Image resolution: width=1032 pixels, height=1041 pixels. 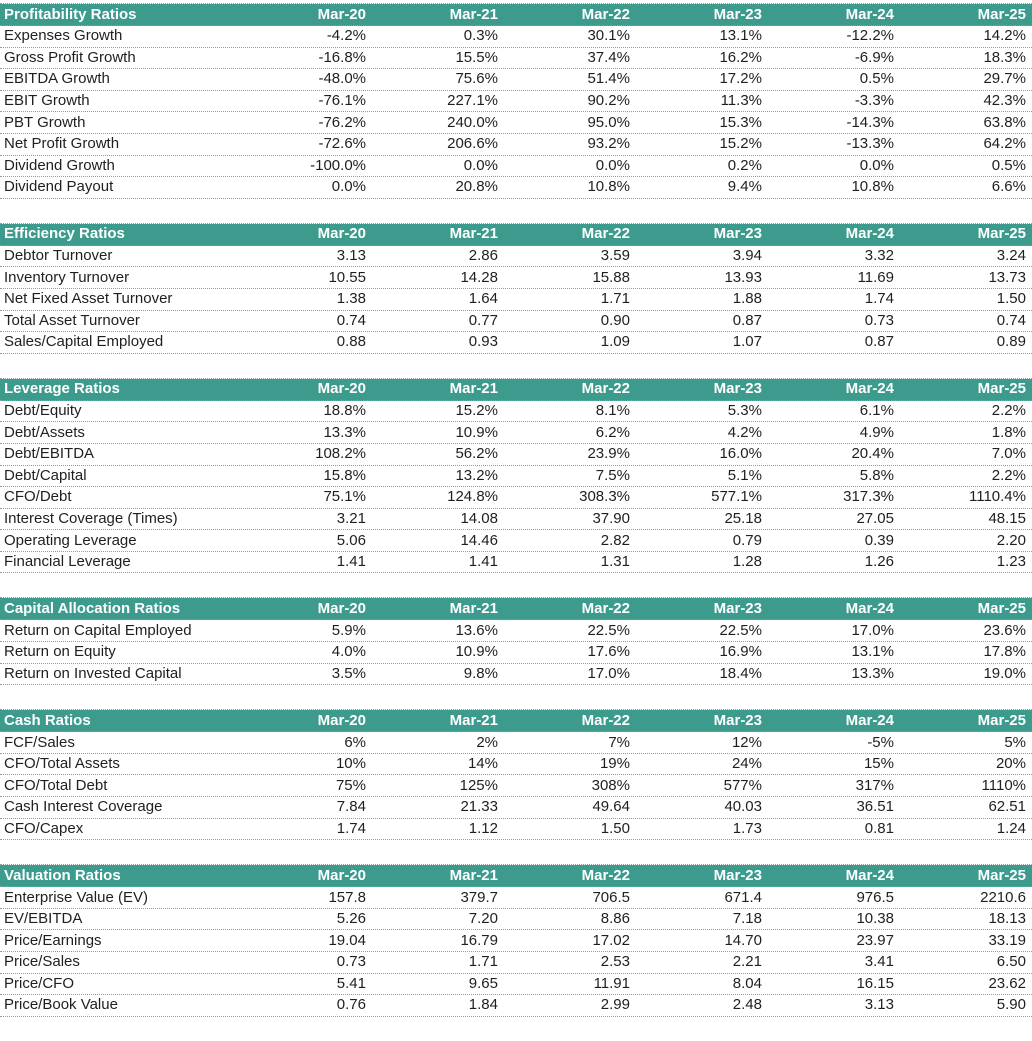 What do you see at coordinates (746, 742) in the screenshot?
I see `value-cell: 12%` at bounding box center [746, 742].